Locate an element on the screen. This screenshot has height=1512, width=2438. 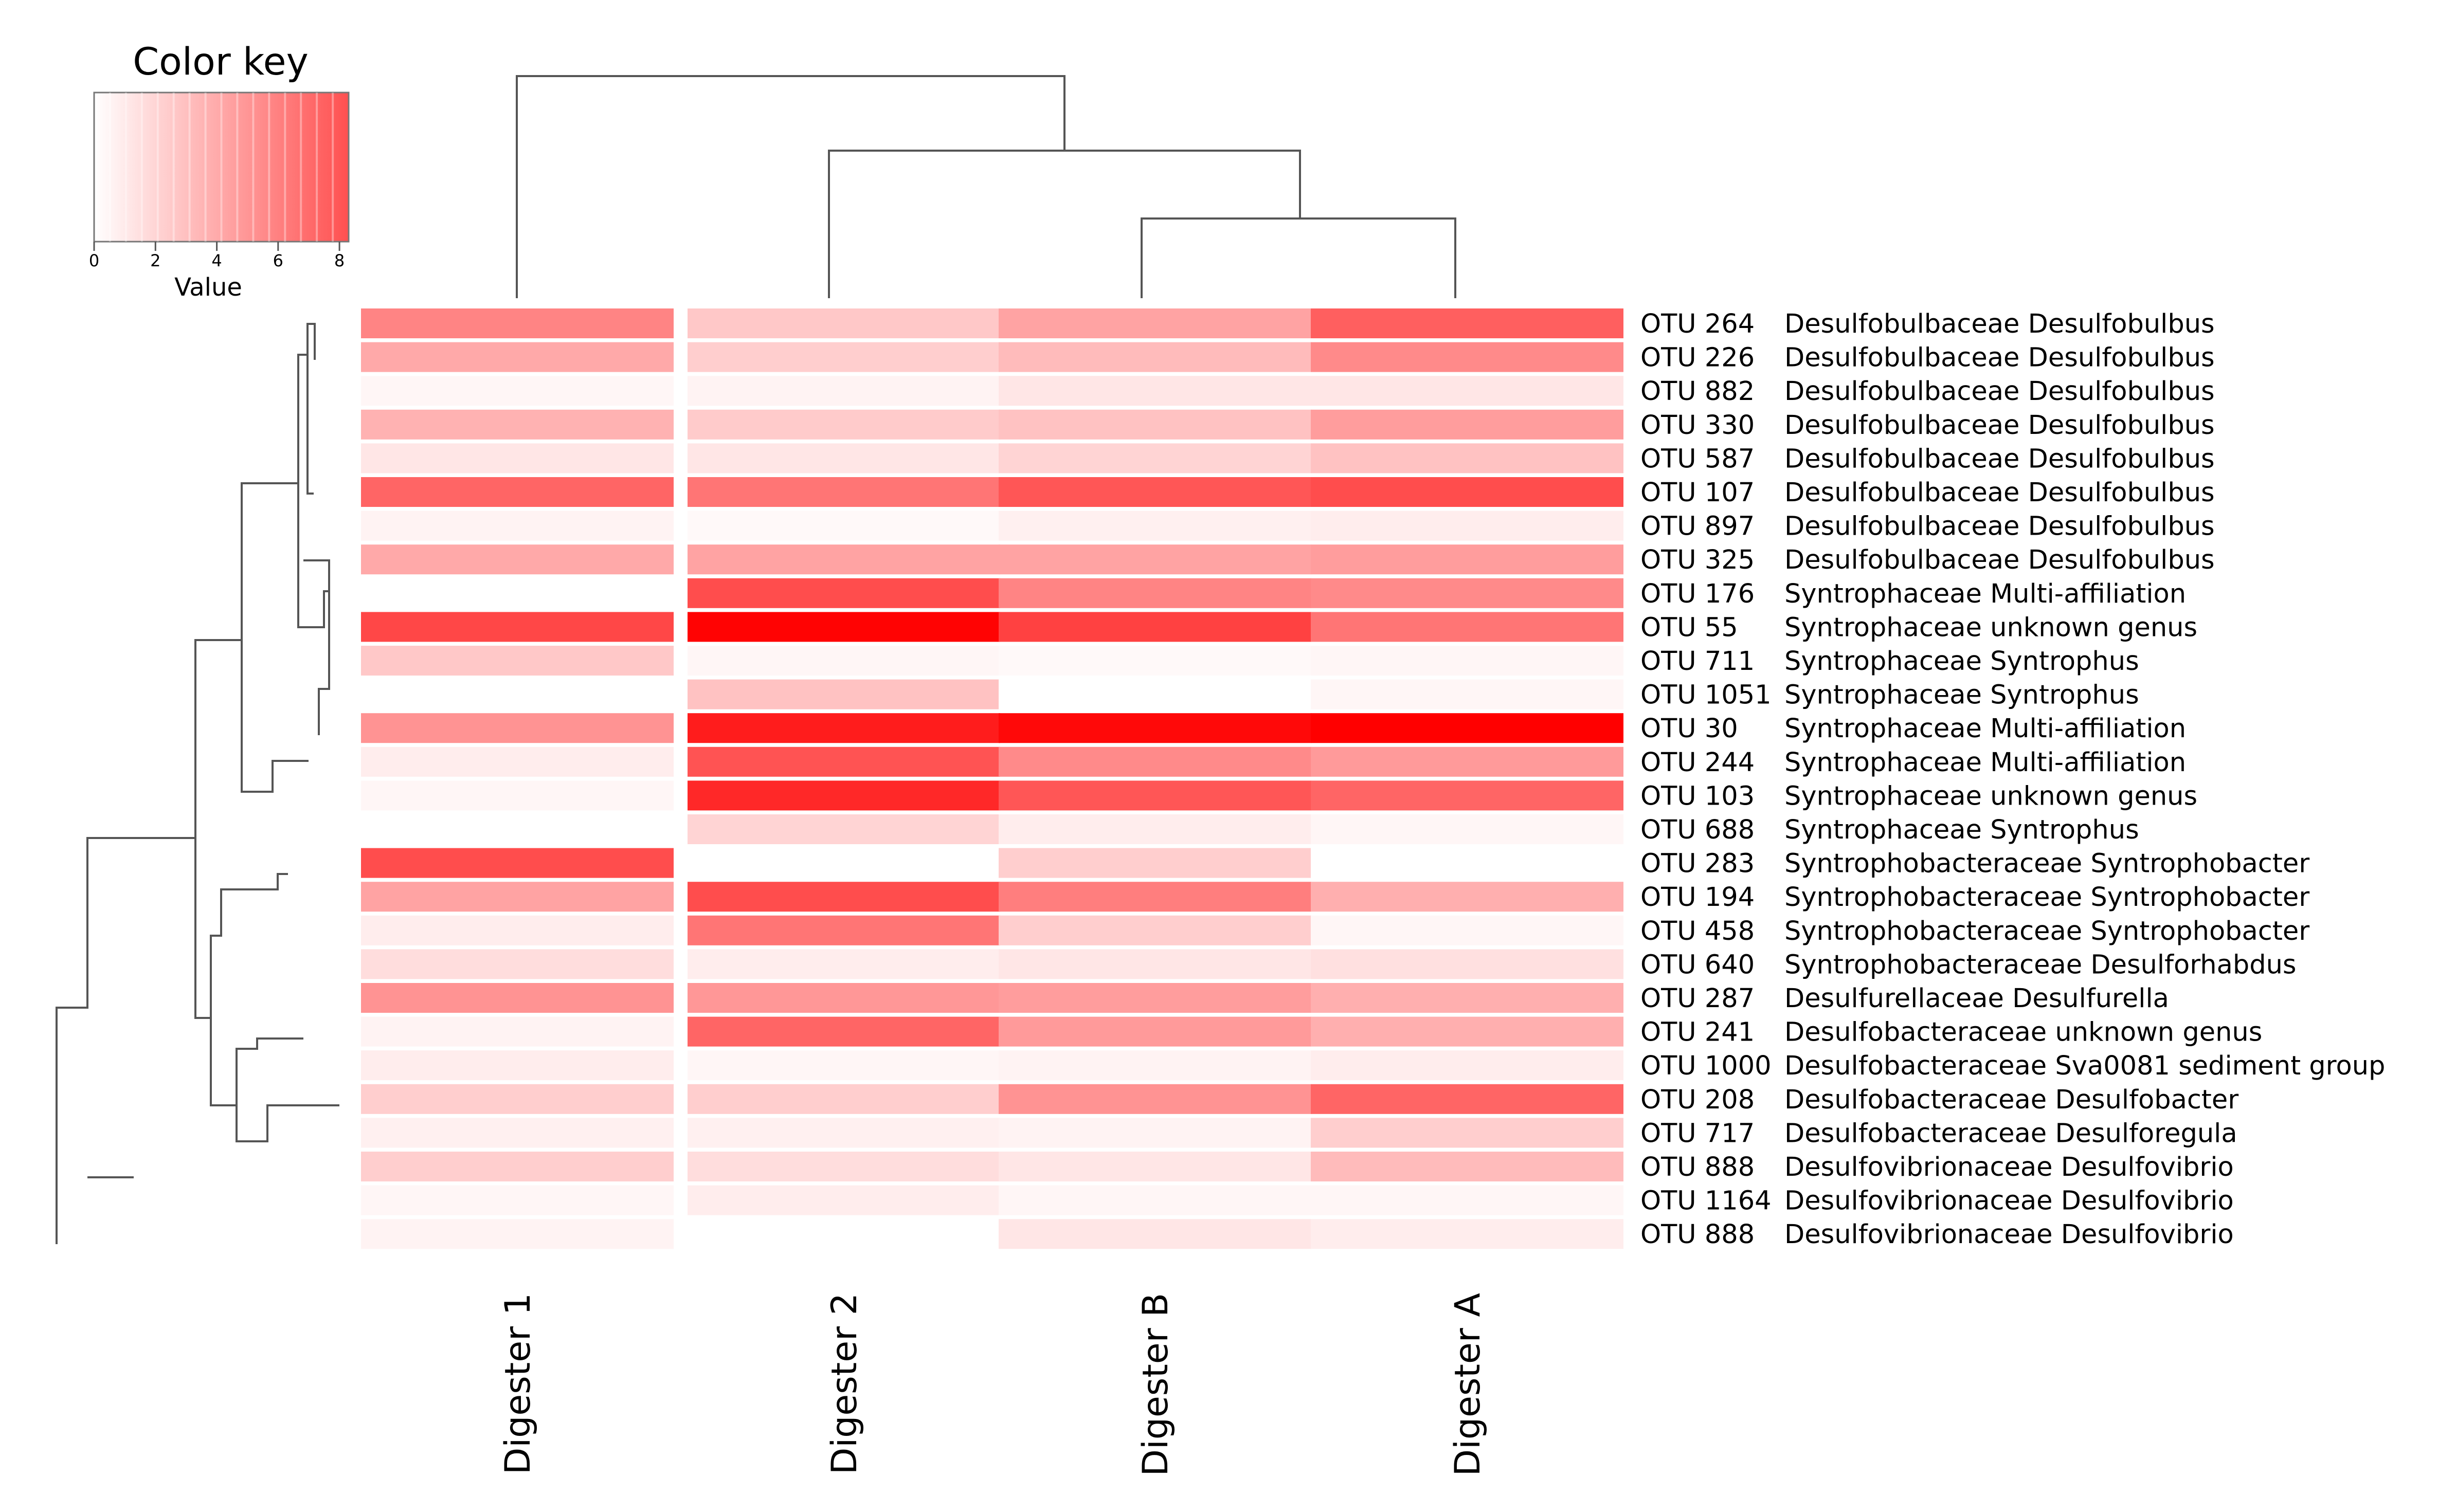
row-label-otu: OTU 55 is located at coordinates (1689, 627).